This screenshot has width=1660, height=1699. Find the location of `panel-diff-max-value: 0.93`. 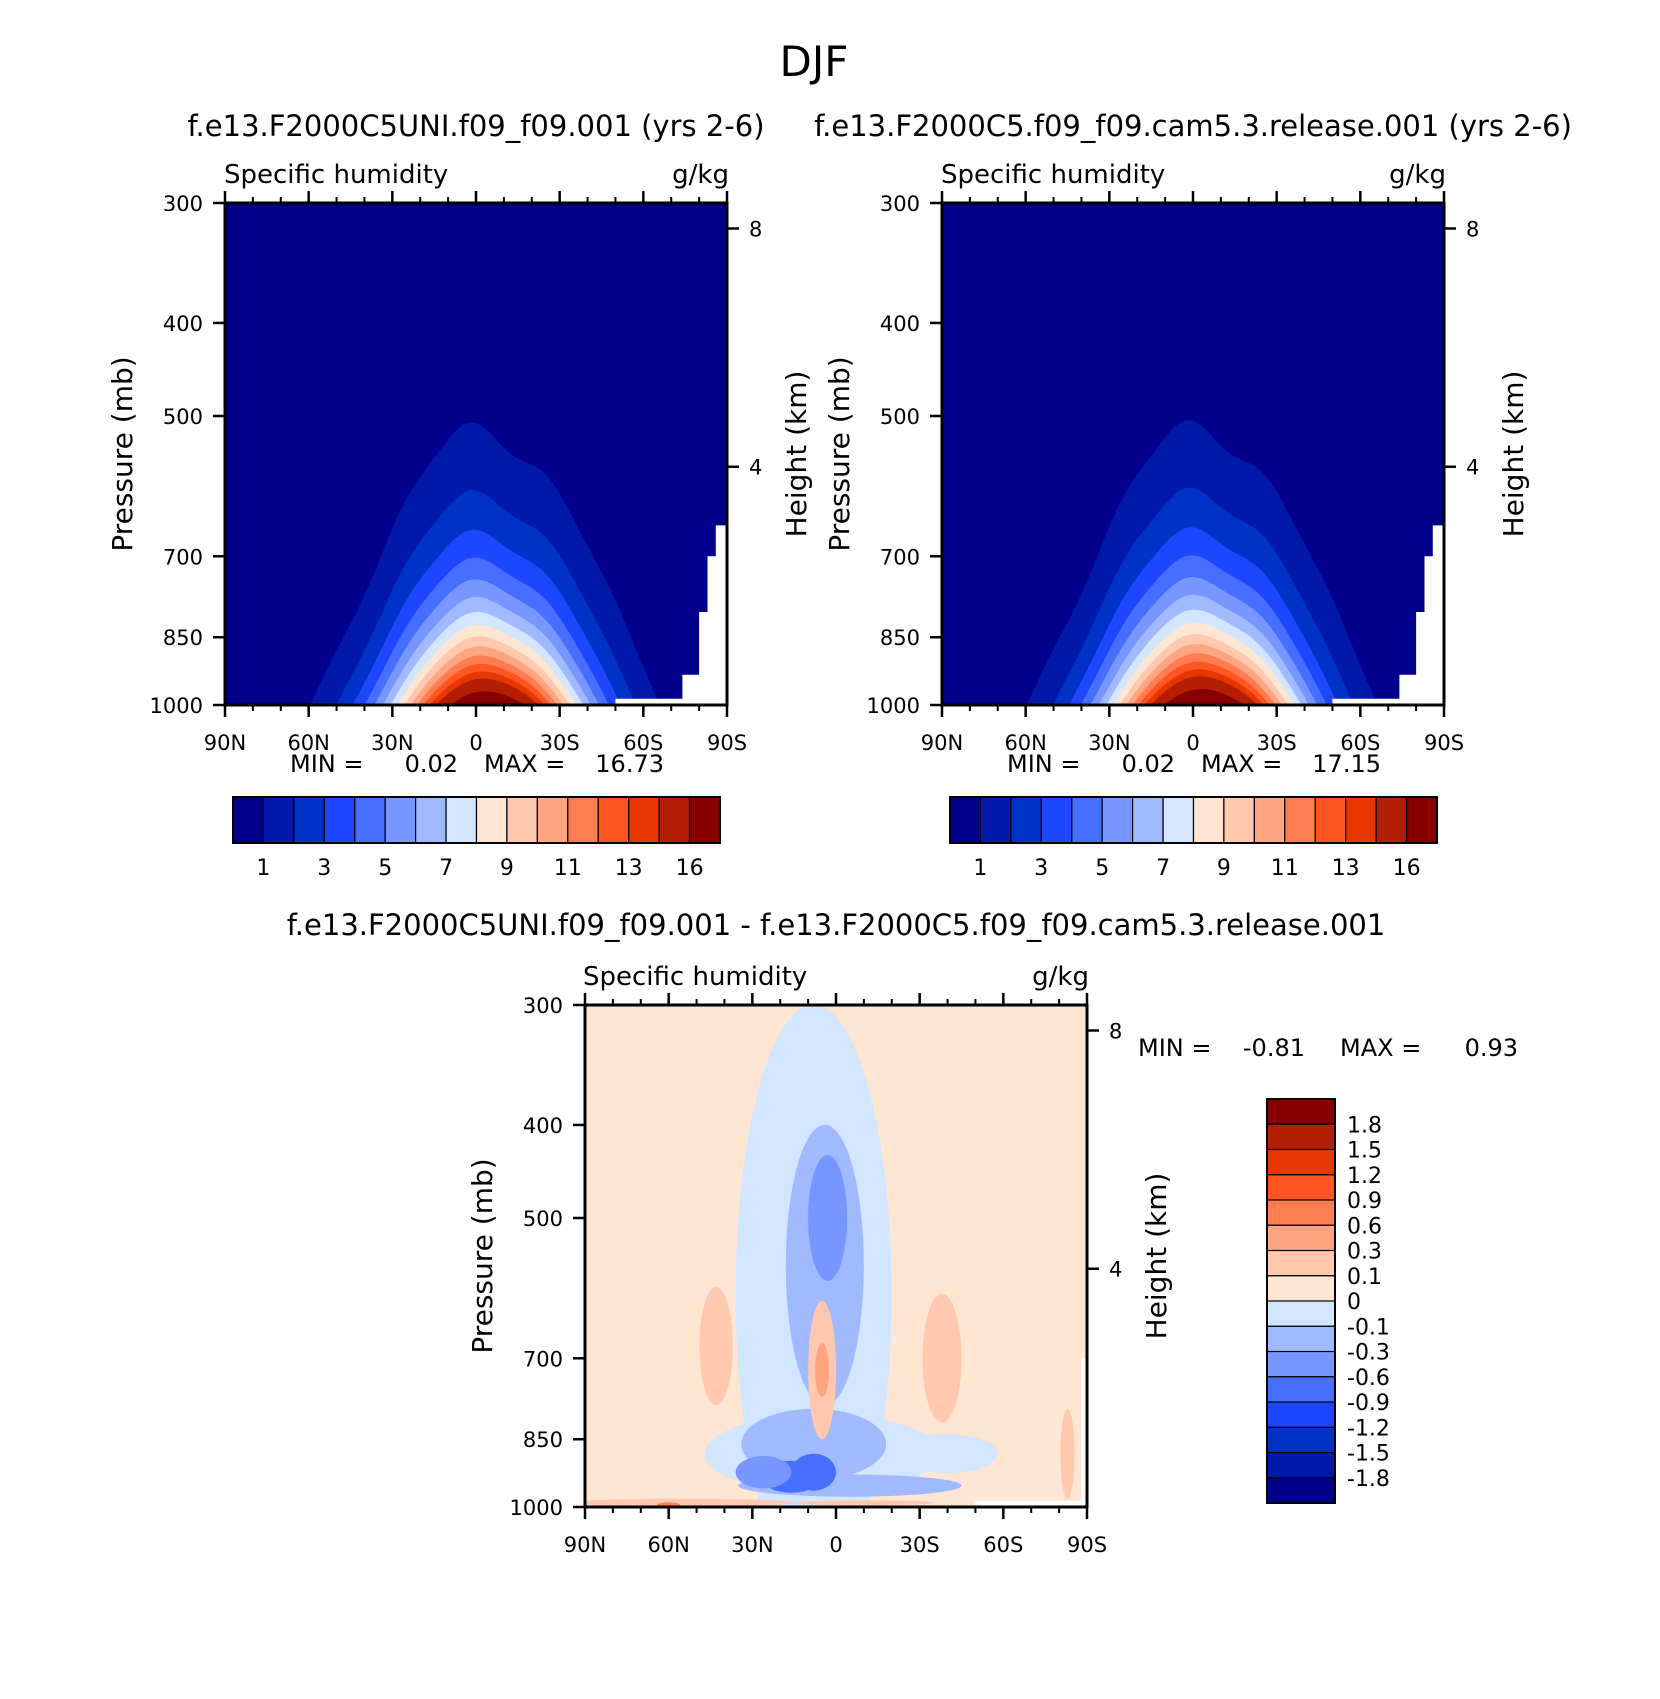

panel-diff-max-value: 0.93 is located at coordinates (1491, 1048).